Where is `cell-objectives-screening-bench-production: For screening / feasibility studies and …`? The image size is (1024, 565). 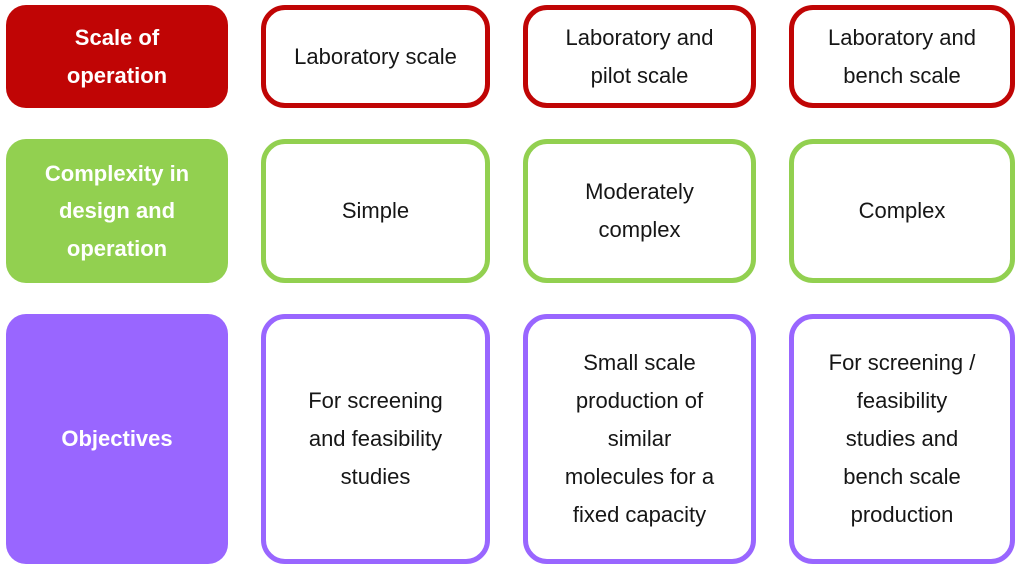 cell-objectives-screening-bench-production: For screening / feasibility studies and … is located at coordinates (902, 439).